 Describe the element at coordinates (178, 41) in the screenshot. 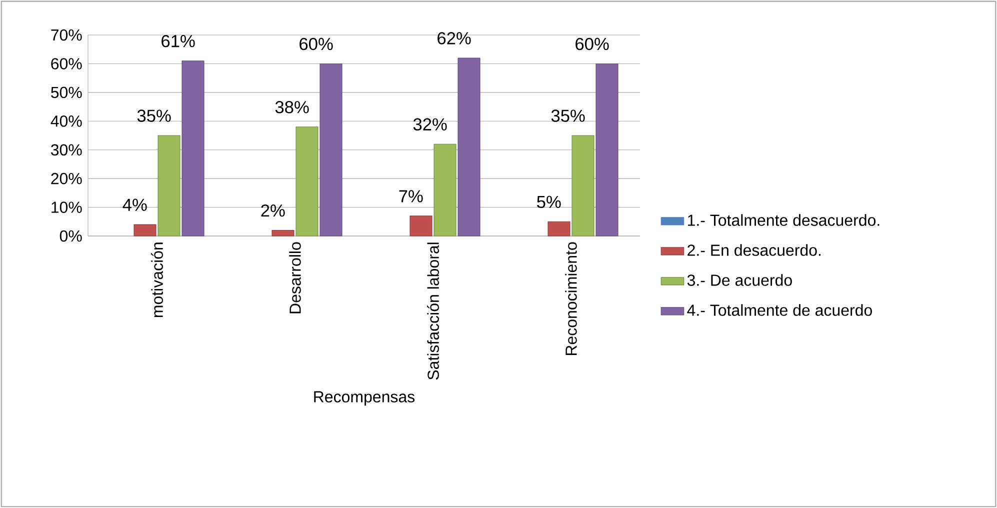

I see `data-label: 61%` at that location.